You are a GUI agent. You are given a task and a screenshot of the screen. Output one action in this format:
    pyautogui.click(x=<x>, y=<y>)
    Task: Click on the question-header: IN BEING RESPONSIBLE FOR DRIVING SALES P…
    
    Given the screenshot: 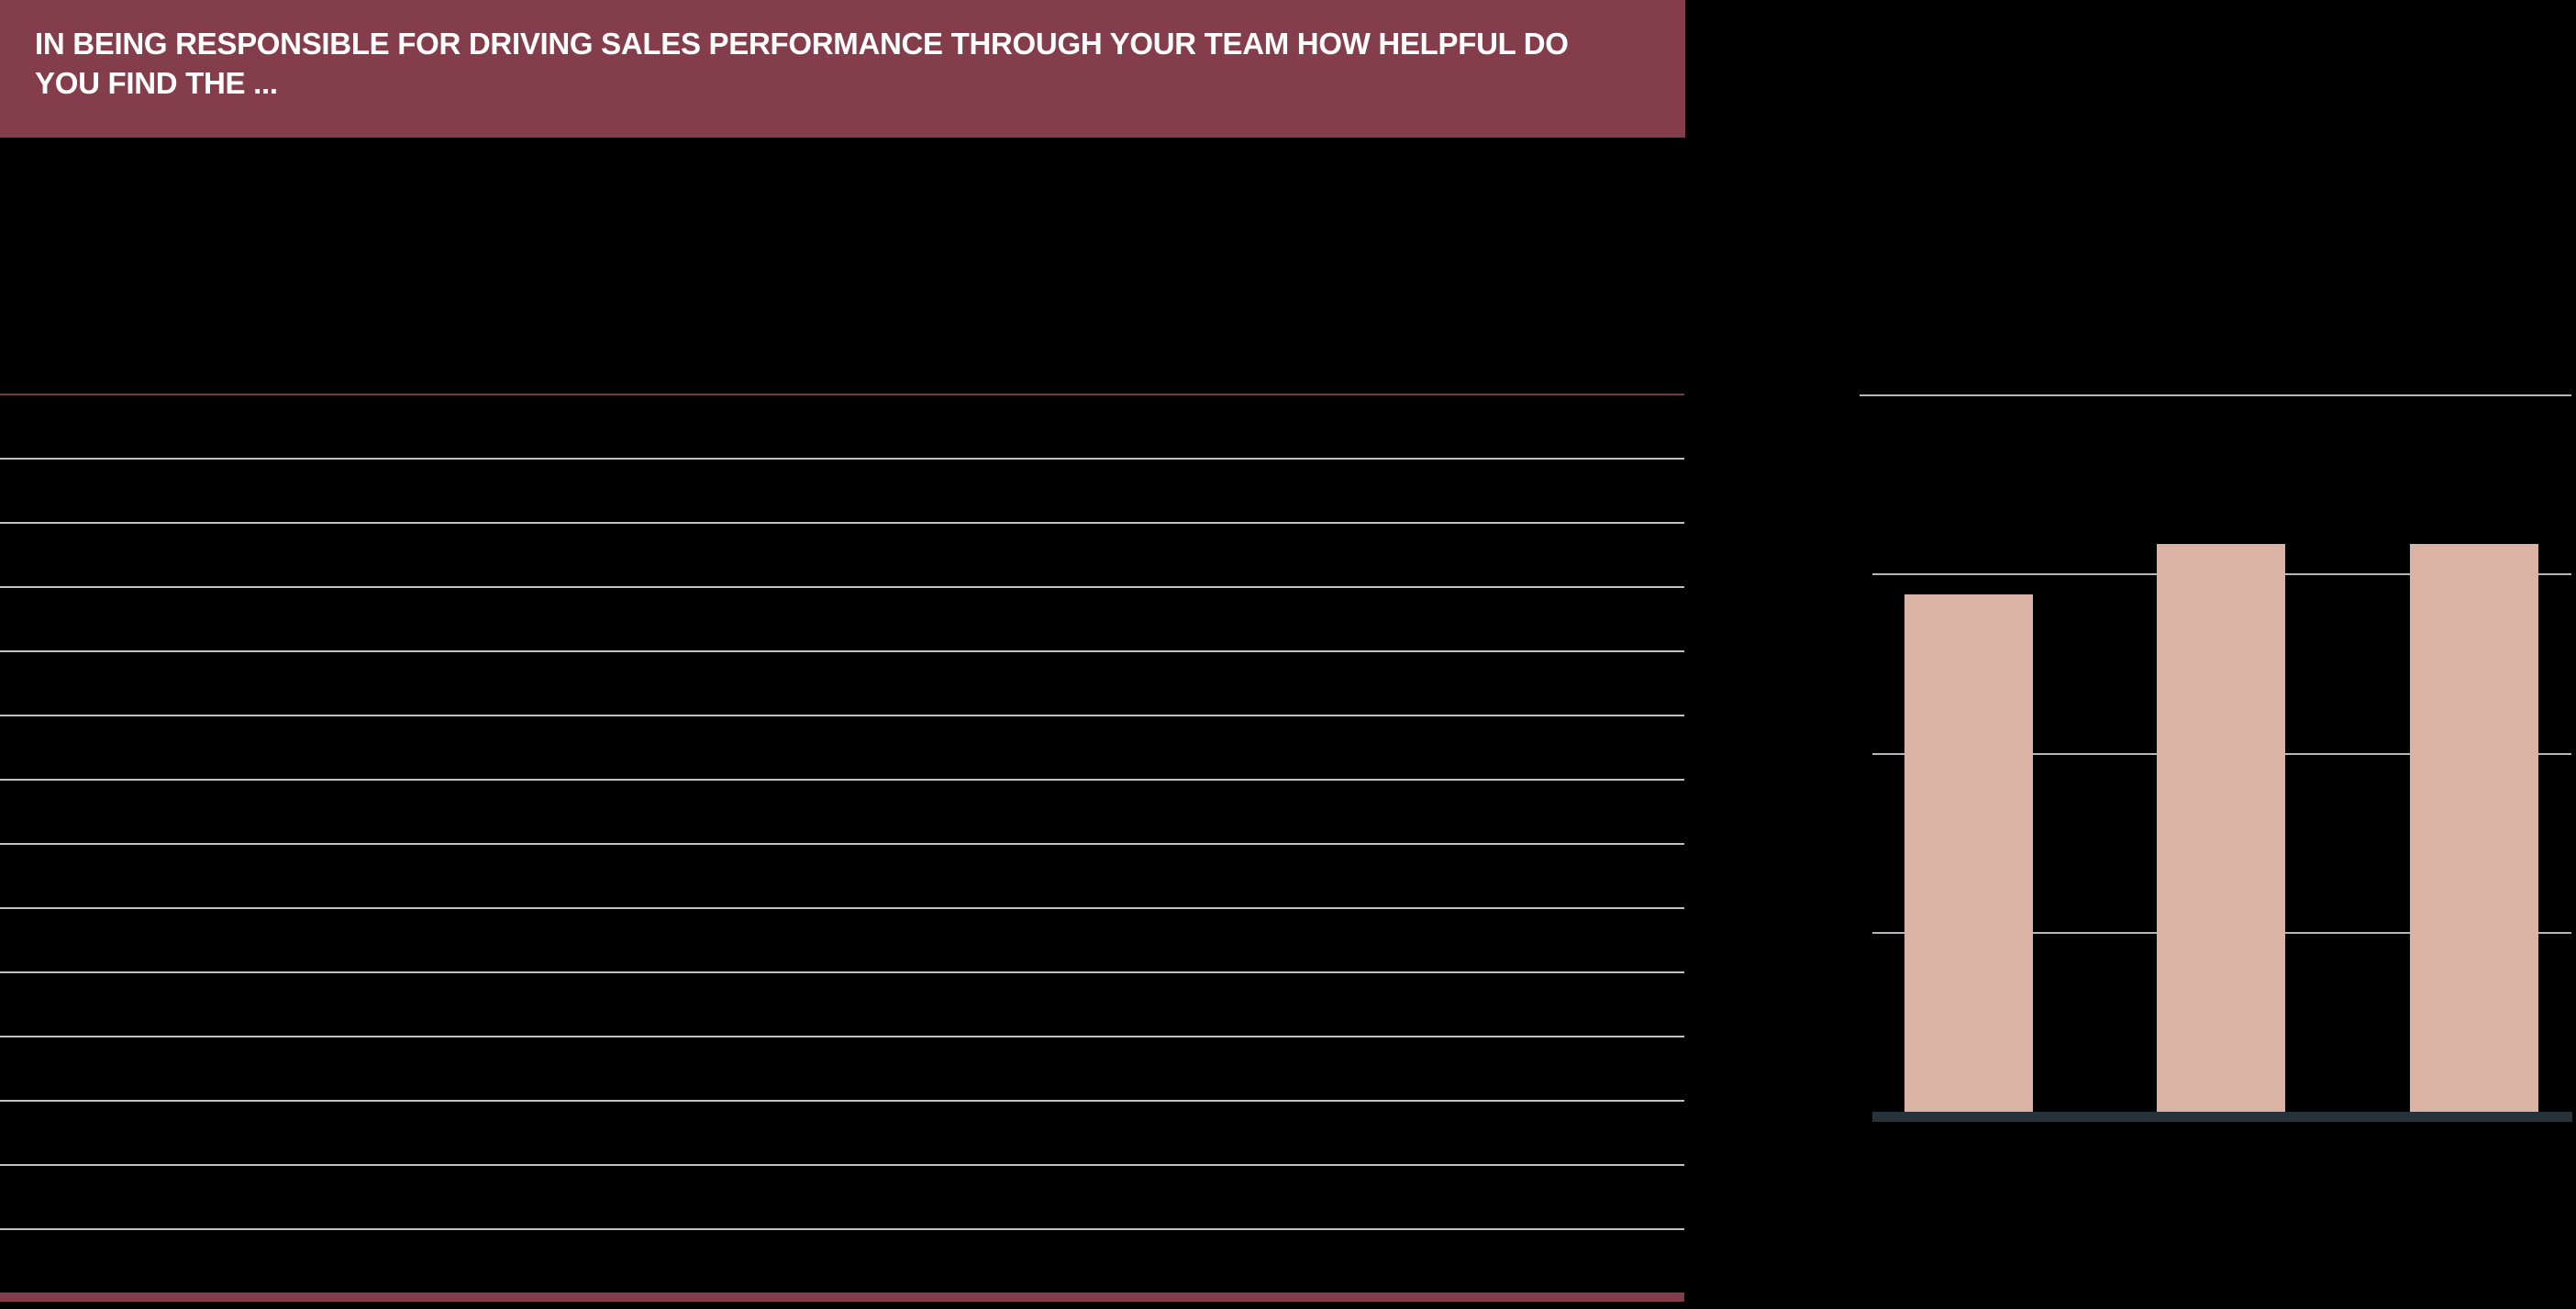 What is the action you would take?
    pyautogui.click(x=842, y=69)
    